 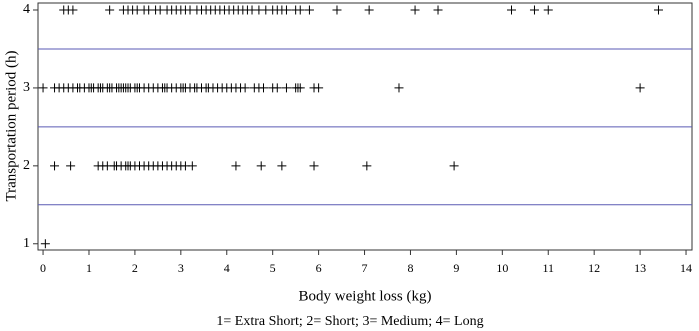 I want to click on x-tick-label: 6, so click(x=319, y=268).